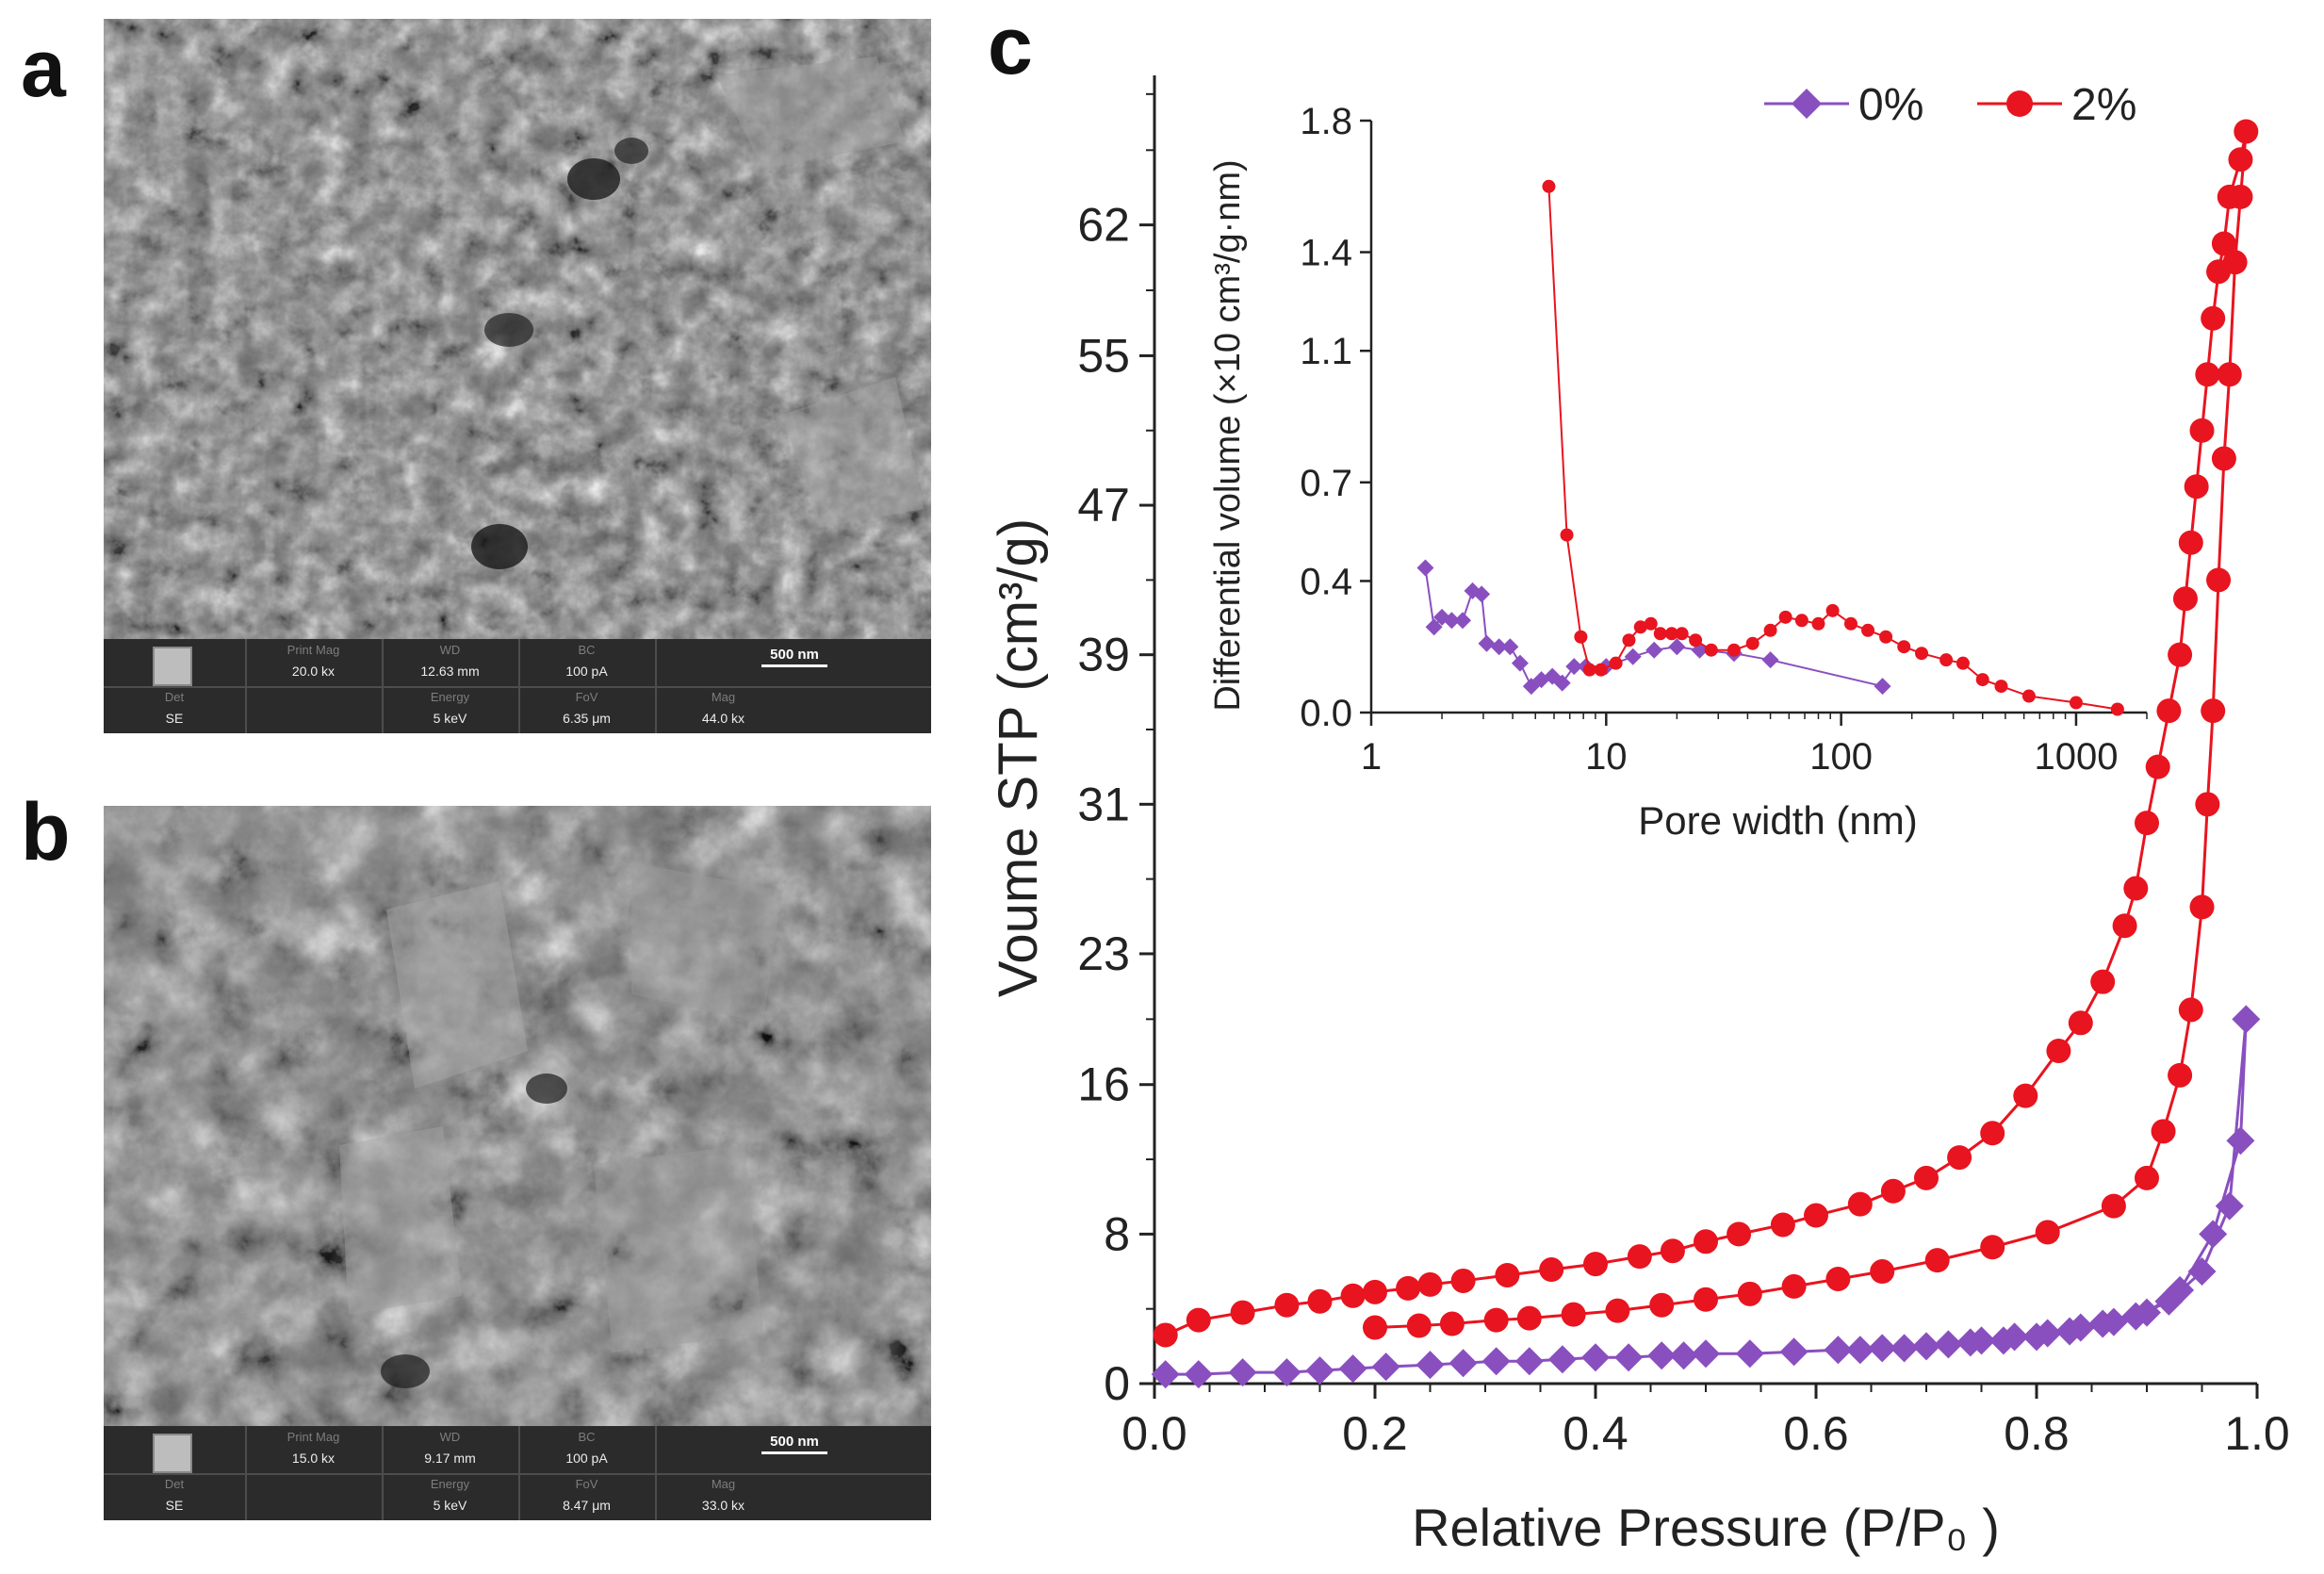  I want to click on sem-val-fov: 6.35 μm, so click(587, 719).